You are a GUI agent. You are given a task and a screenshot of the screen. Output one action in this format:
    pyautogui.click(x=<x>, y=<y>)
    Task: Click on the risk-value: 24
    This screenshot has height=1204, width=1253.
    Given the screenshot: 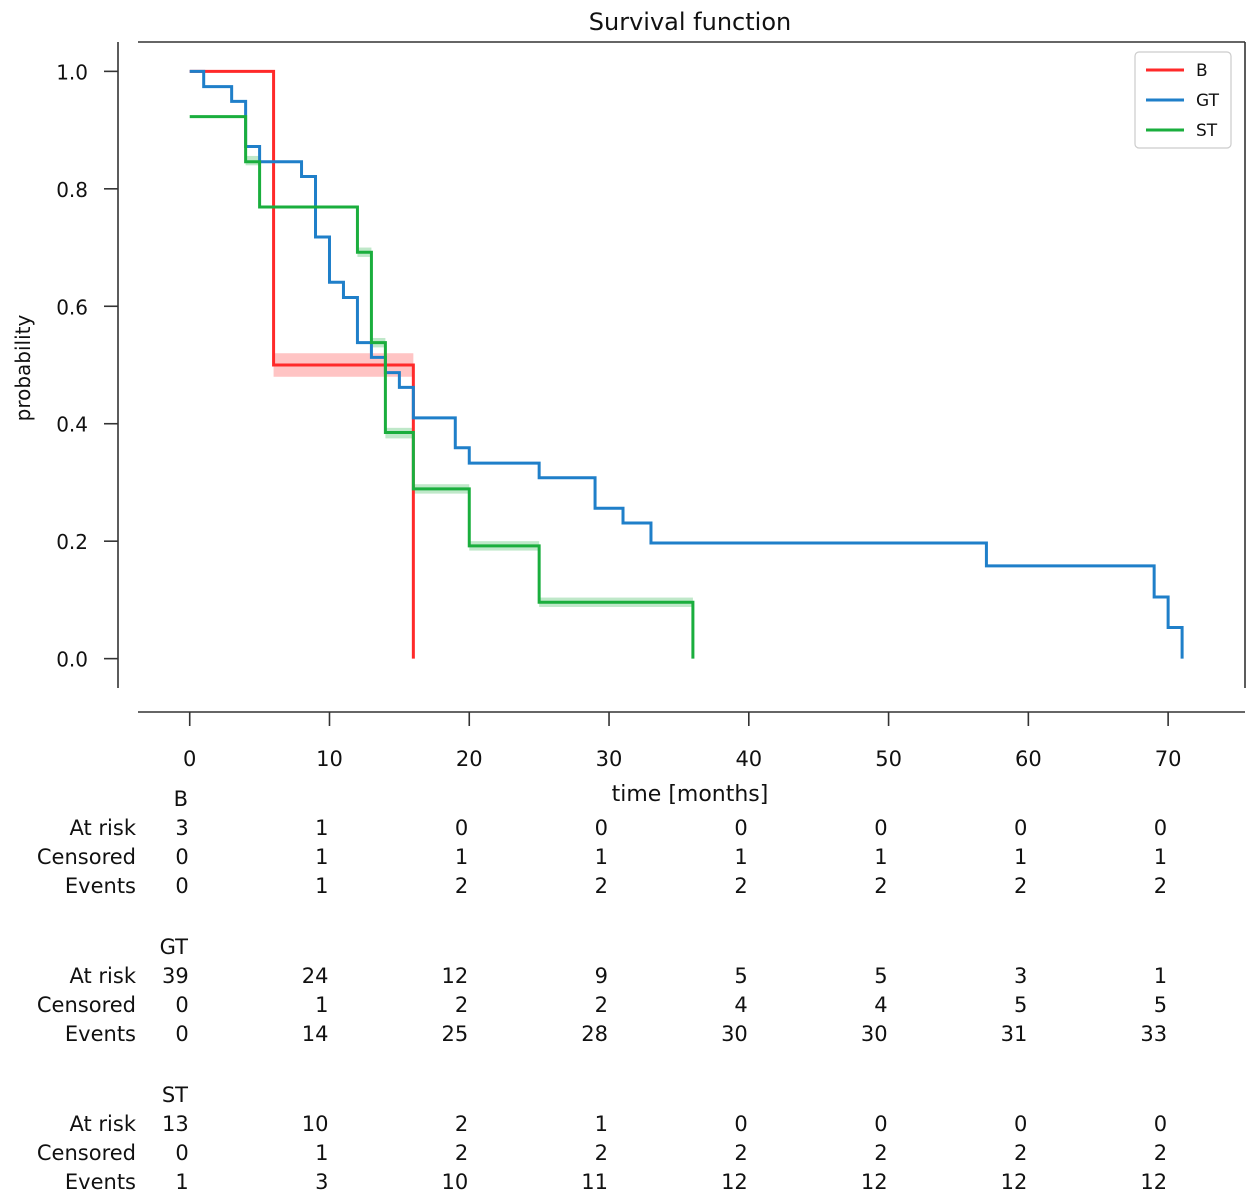 What is the action you would take?
    pyautogui.click(x=315, y=976)
    